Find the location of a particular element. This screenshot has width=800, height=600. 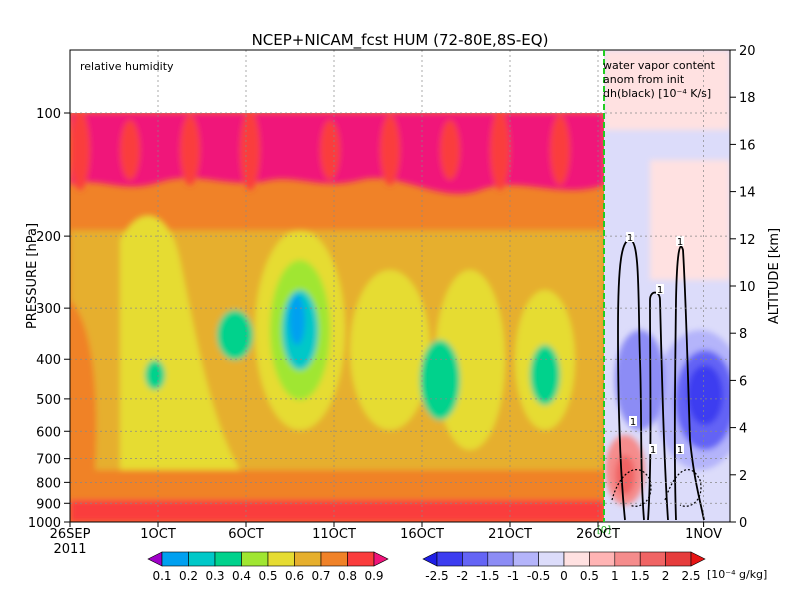

year-label: 2011 is located at coordinates (69, 549).